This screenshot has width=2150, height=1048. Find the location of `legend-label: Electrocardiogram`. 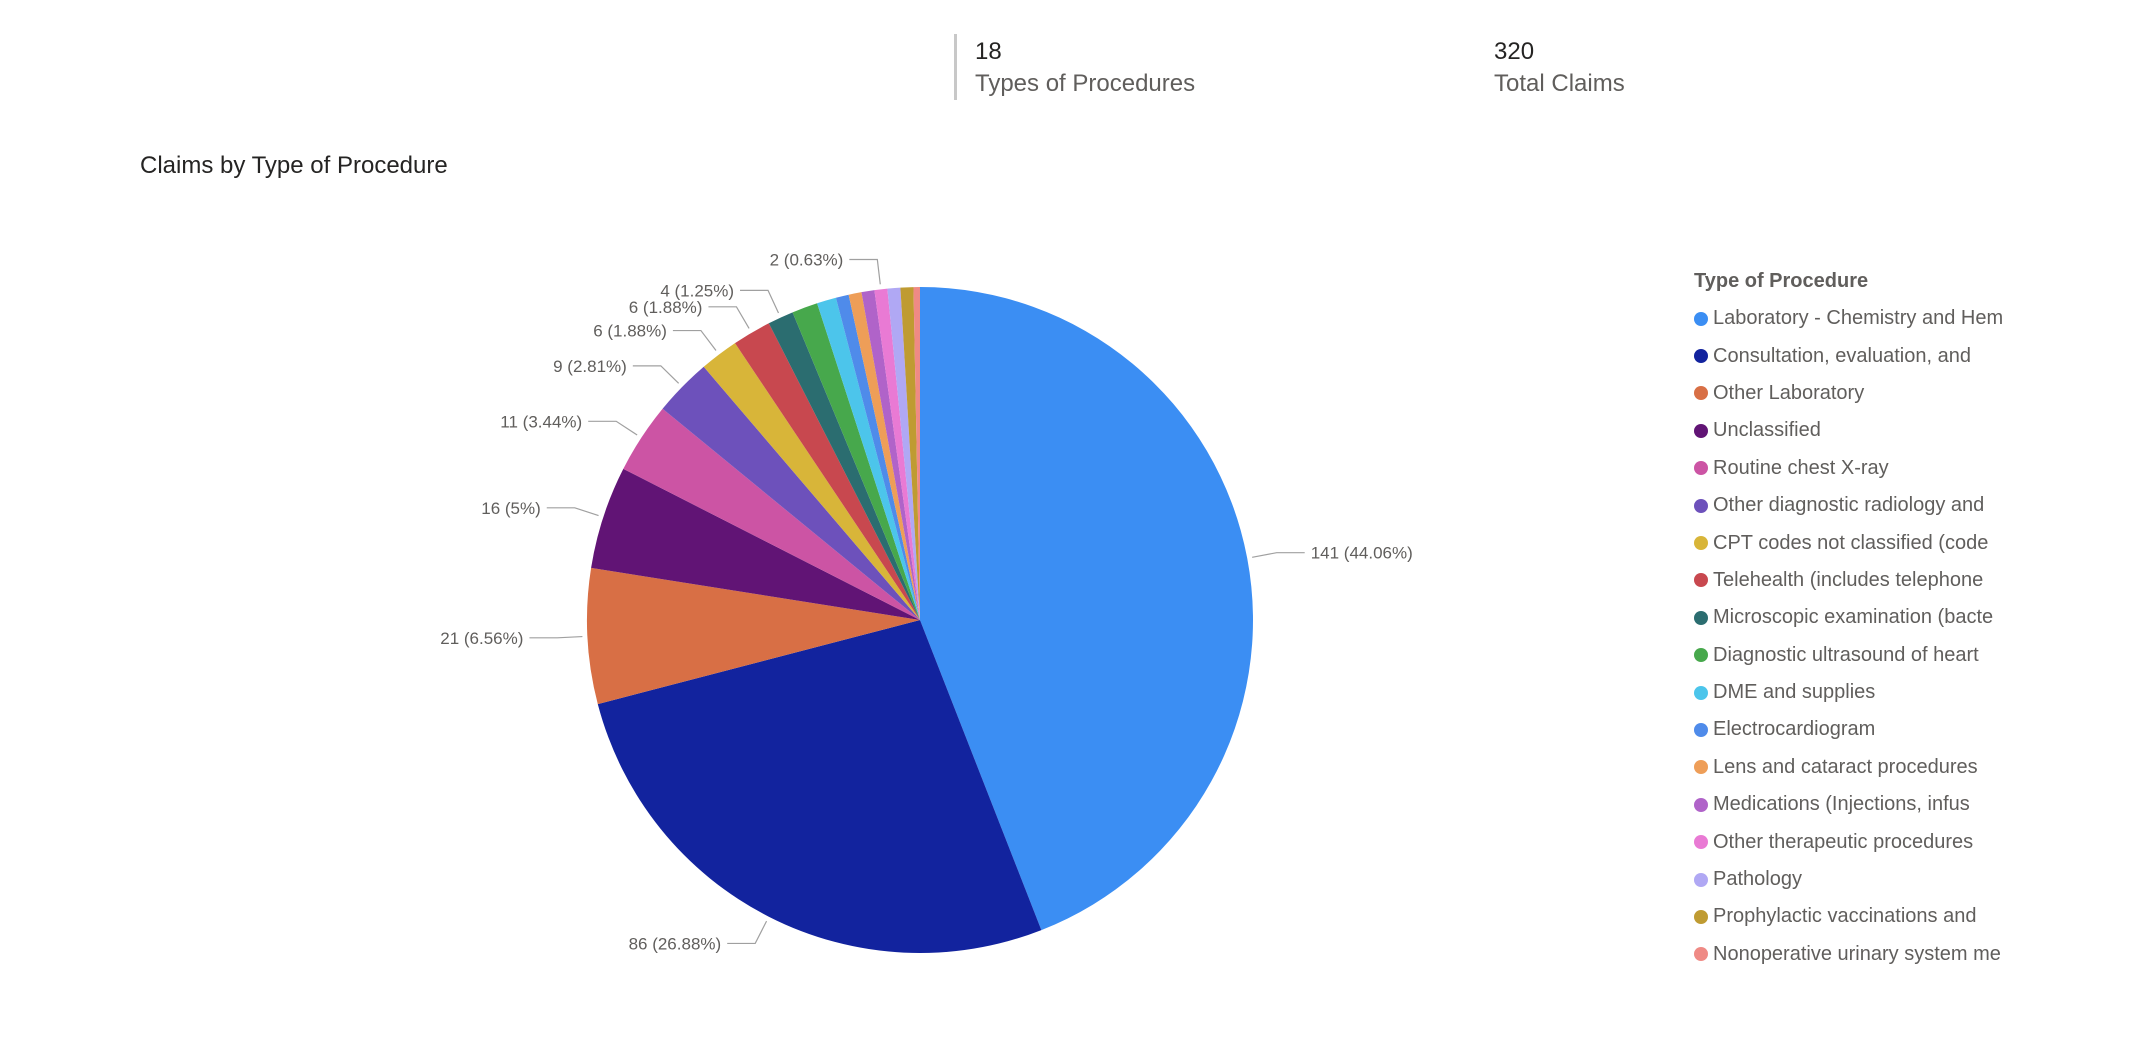

legend-label: Electrocardiogram is located at coordinates (1794, 729).